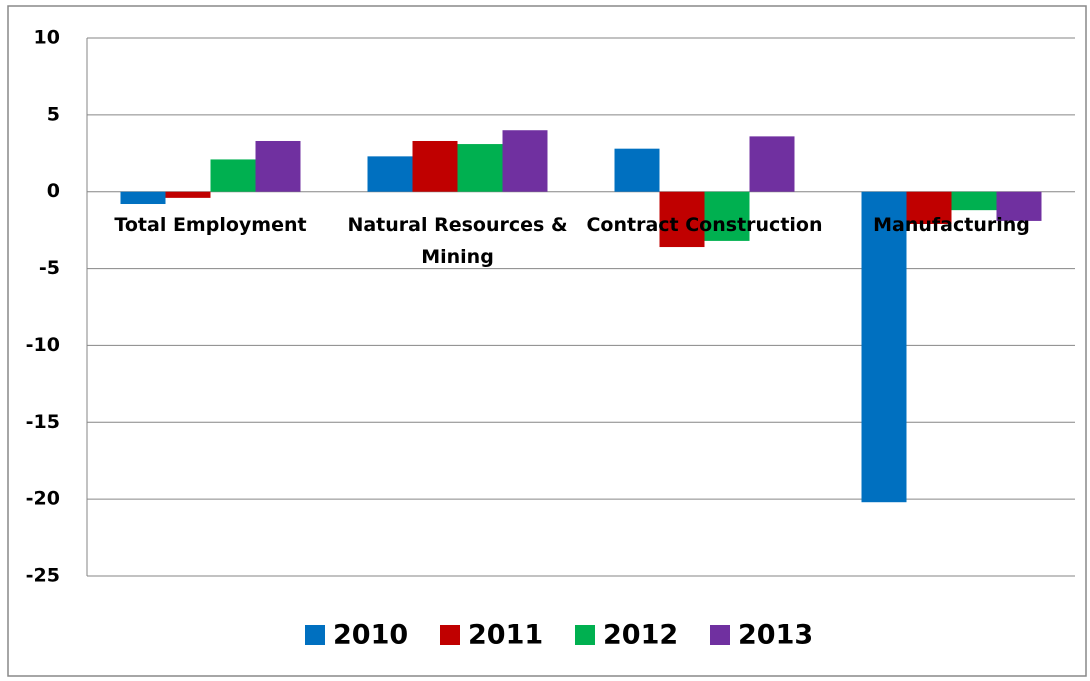 This screenshot has width=1090, height=681. I want to click on x-label-box: Natural Resources & Mining, so click(457, 241).